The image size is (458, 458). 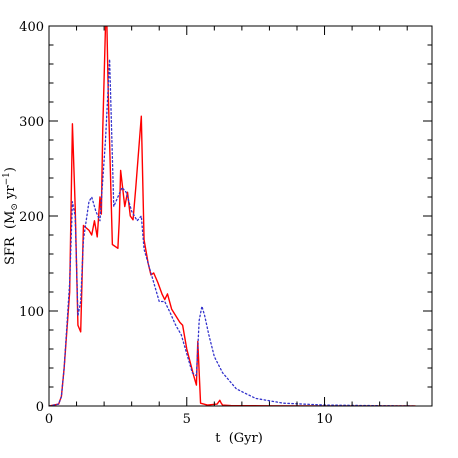 I want to click on y-axis-label: SFR (M⊙ yr−1), so click(x=11, y=216).